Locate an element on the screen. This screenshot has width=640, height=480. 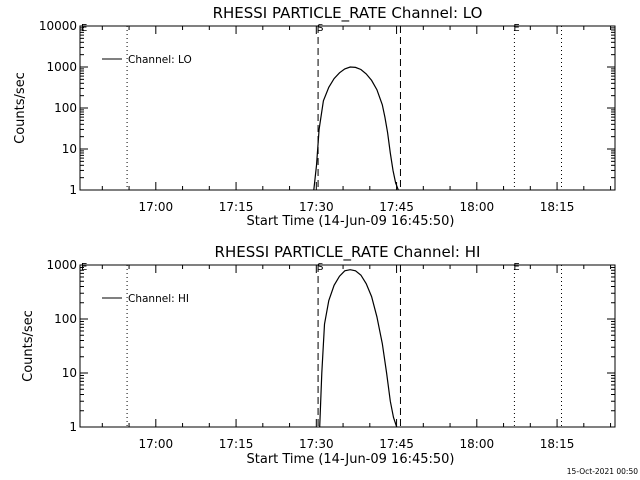
y-tick-label: 10000 is located at coordinates (58, 26).